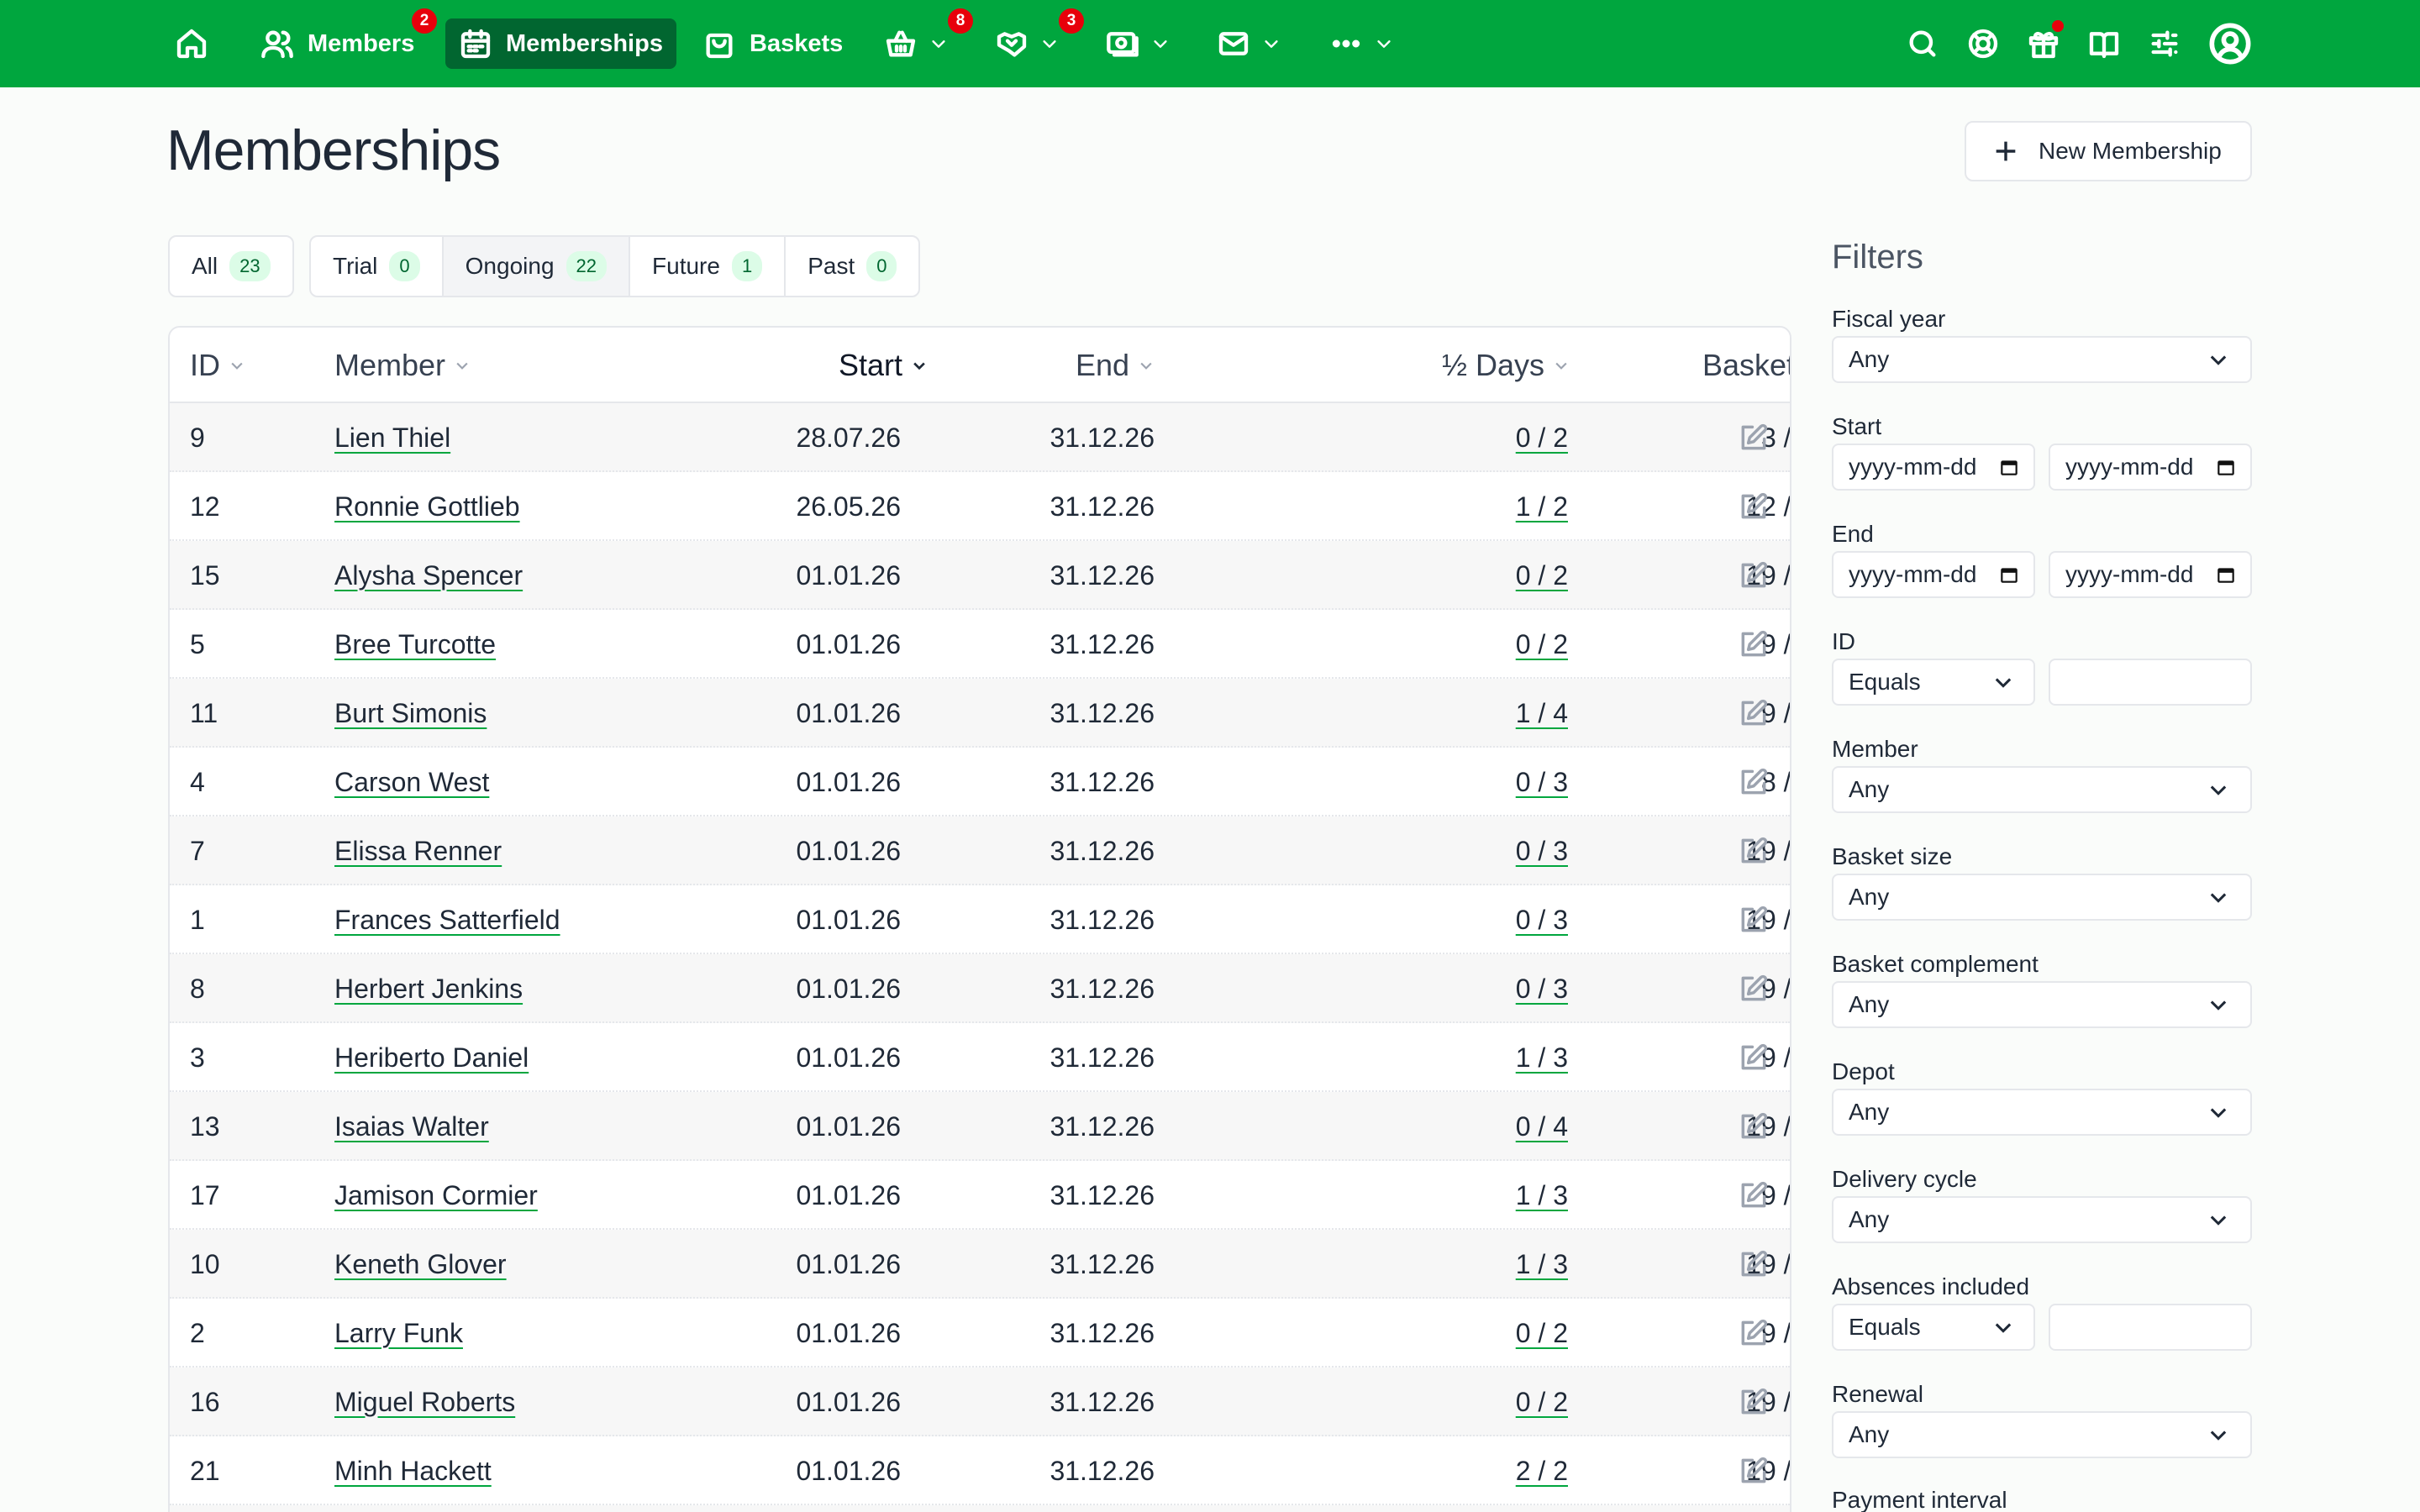 The width and height of the screenshot is (2420, 1512). What do you see at coordinates (560, 43) in the screenshot?
I see `nav-memberships: Memberships` at bounding box center [560, 43].